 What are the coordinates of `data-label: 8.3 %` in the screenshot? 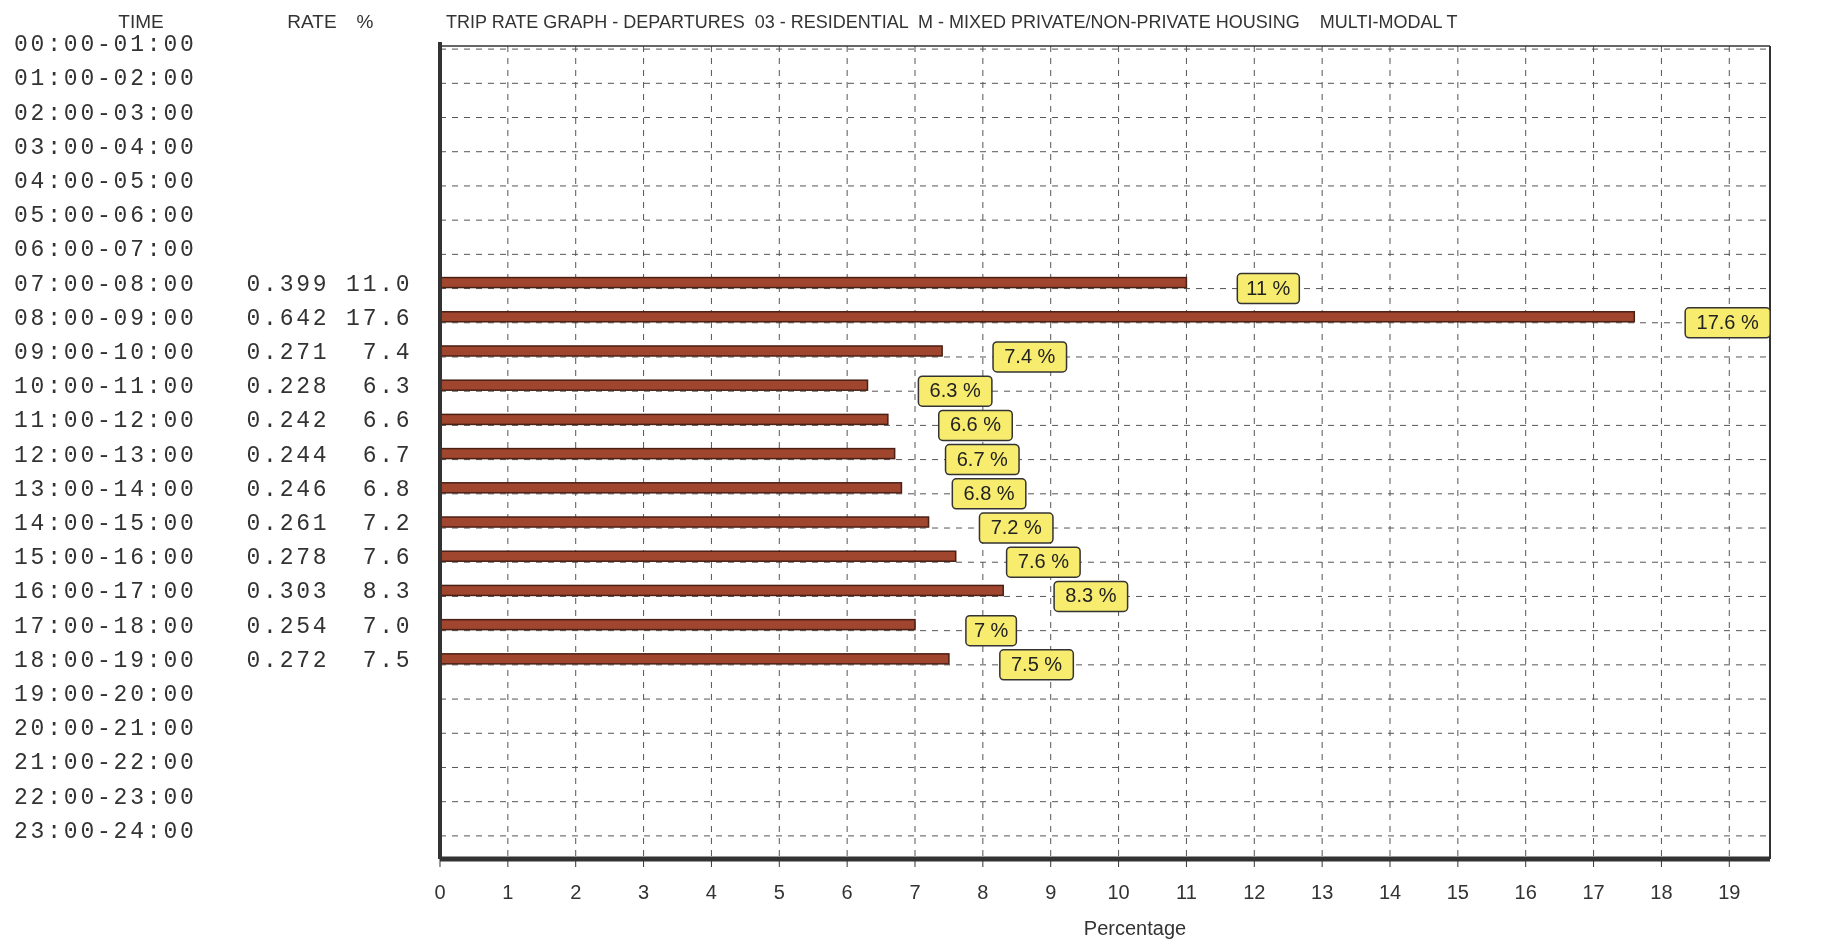 It's located at (1091, 595).